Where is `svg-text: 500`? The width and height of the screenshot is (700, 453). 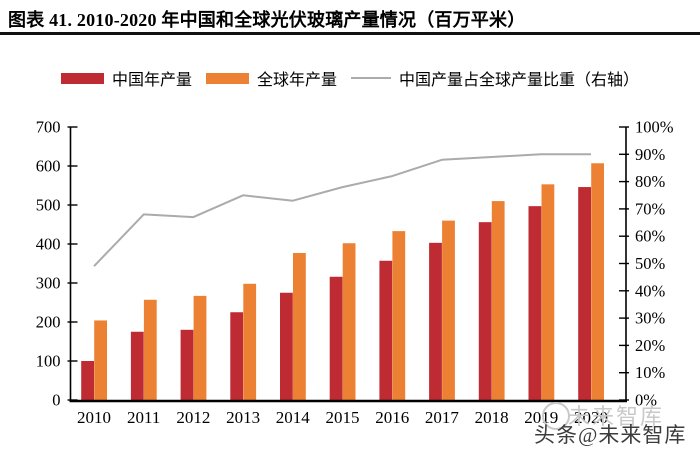 svg-text: 500 is located at coordinates (48, 205).